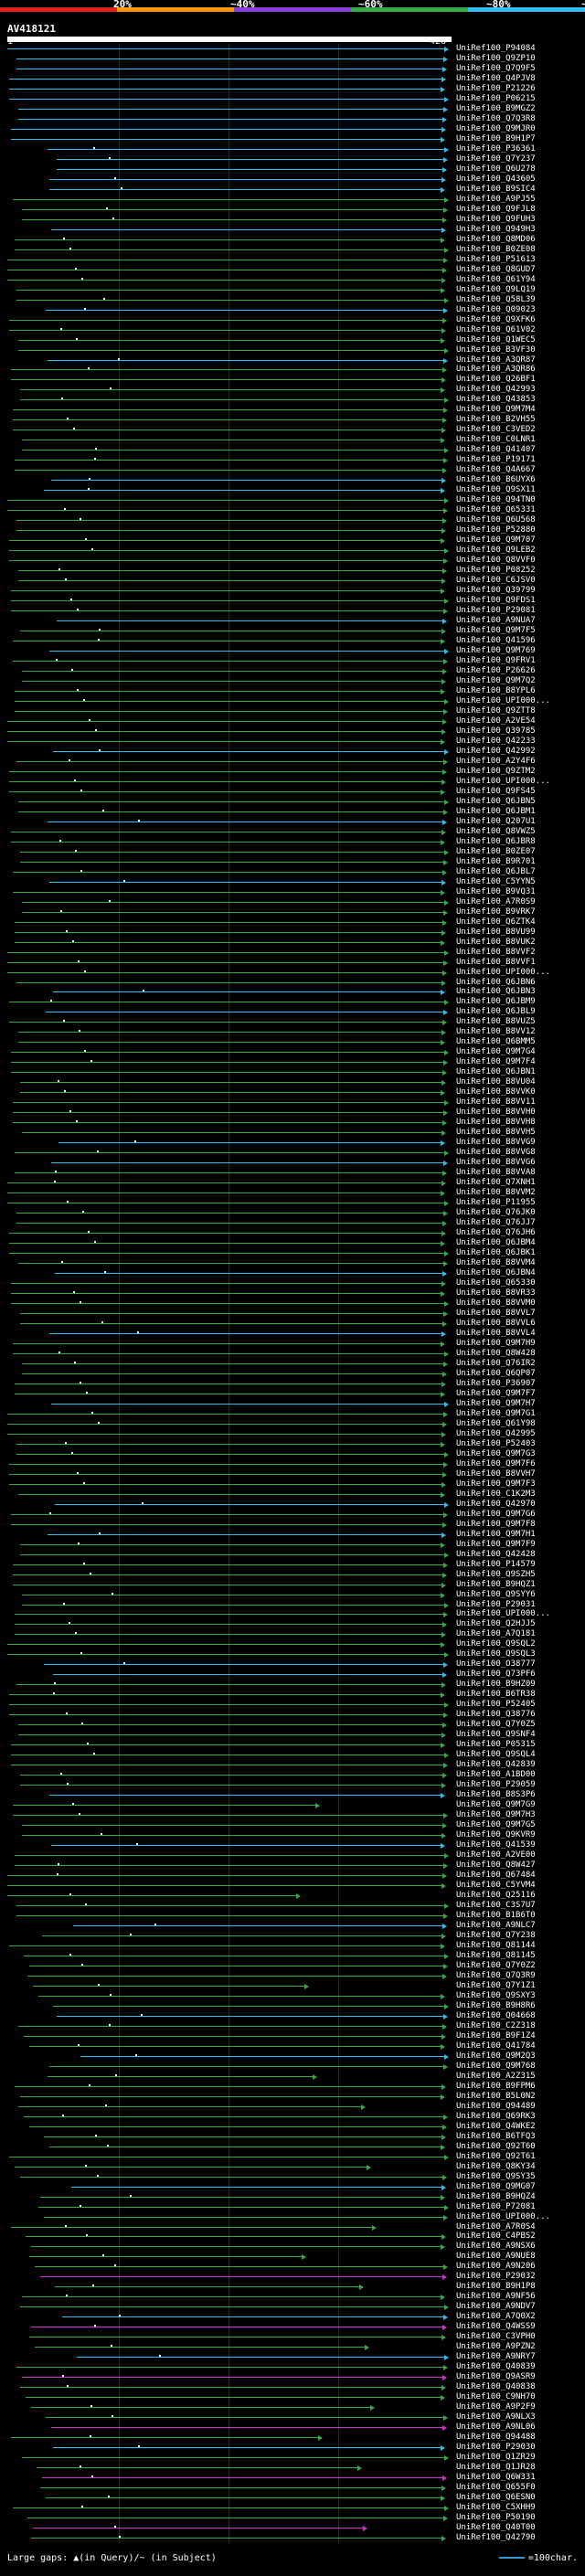 This screenshot has width=585, height=2576. What do you see at coordinates (293, 1926) in the screenshot?
I see `alignment-row: UniRef100_A9NLC7` at bounding box center [293, 1926].